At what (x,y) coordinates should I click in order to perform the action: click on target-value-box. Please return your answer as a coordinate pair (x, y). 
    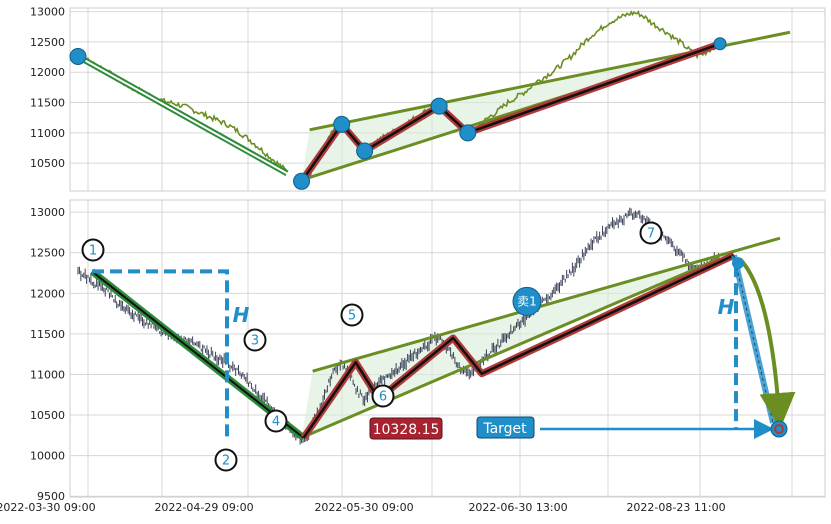
    Looking at the image, I should click on (406, 428).